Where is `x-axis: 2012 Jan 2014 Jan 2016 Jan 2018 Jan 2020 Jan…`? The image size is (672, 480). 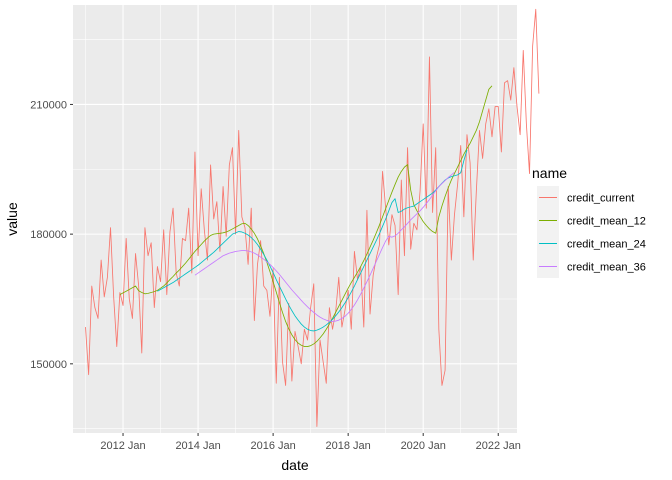
x-axis: 2012 Jan 2014 Jan 2016 Jan 2018 Jan 2020 Jan… is located at coordinates (310, 442).